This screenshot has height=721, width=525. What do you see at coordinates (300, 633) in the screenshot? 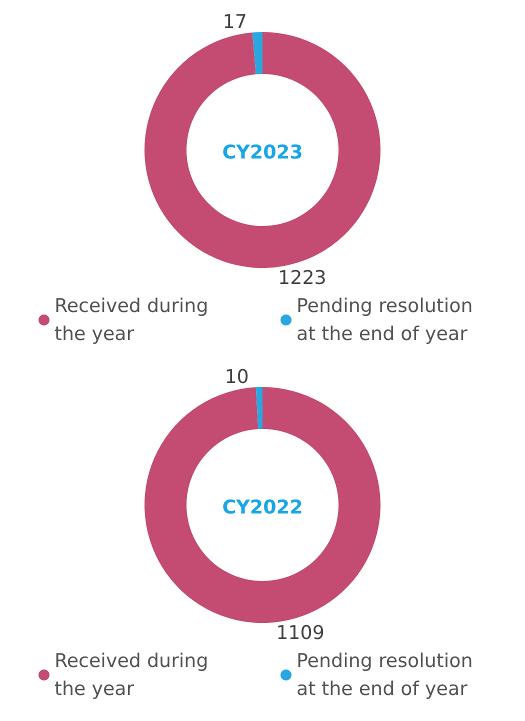
I see `data-label: 1109` at bounding box center [300, 633].